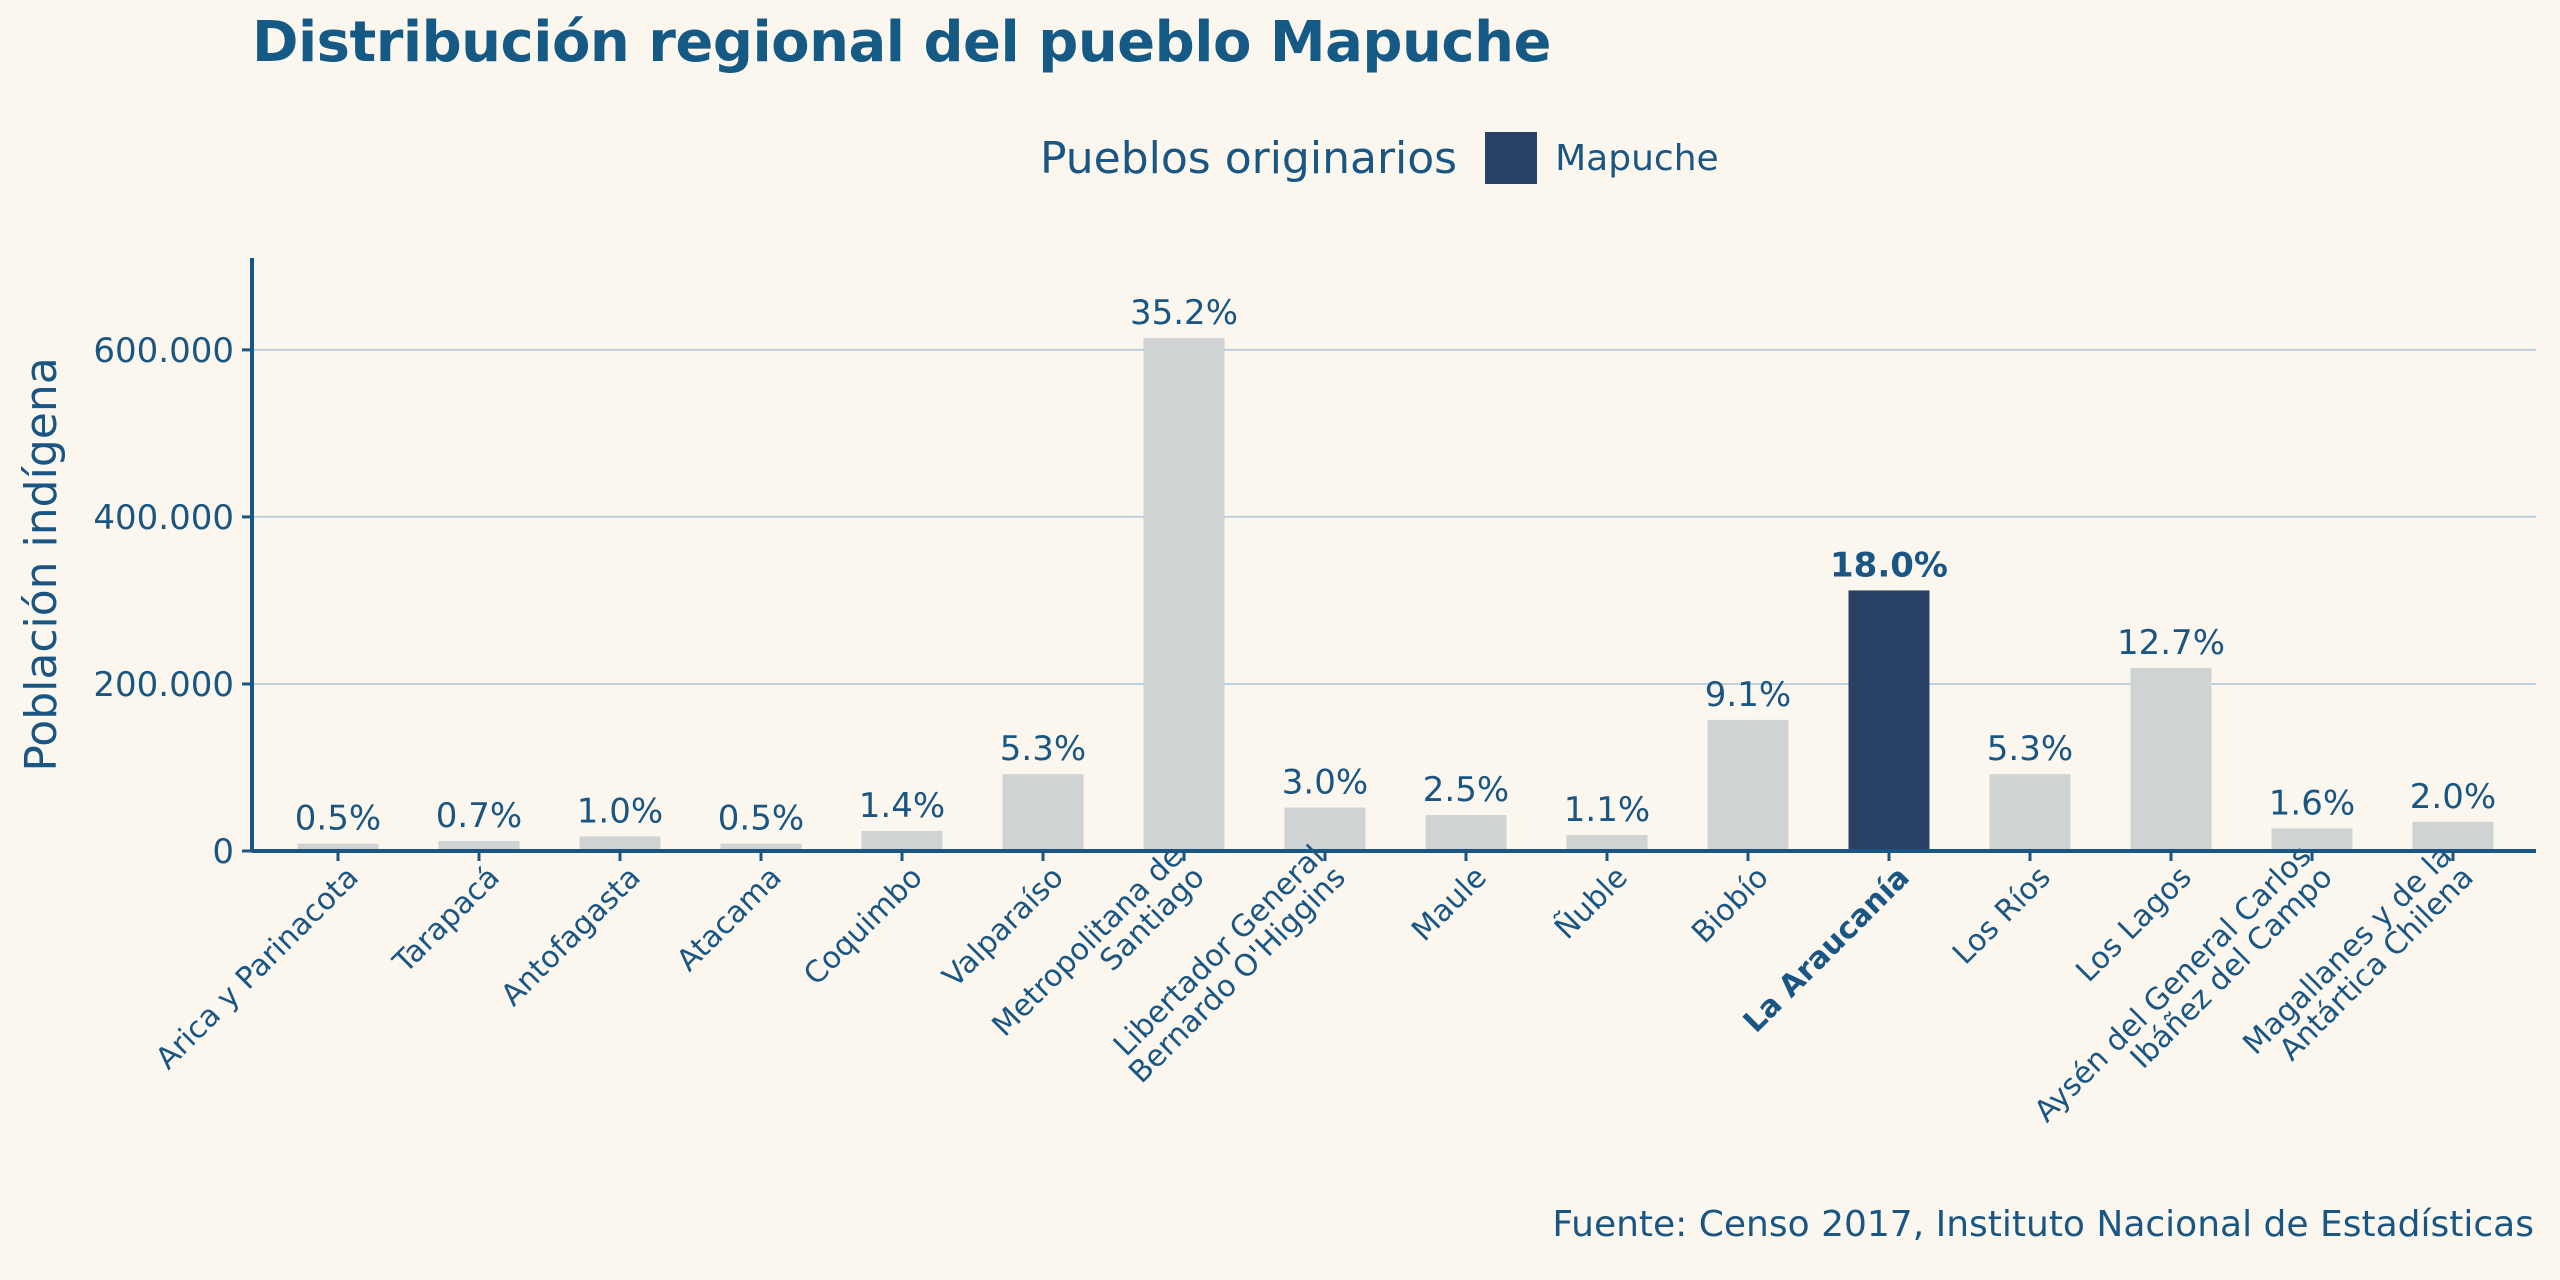 The width and height of the screenshot is (2560, 1280). Describe the element at coordinates (902, 806) in the screenshot. I see `data-label: 1.4%` at that location.